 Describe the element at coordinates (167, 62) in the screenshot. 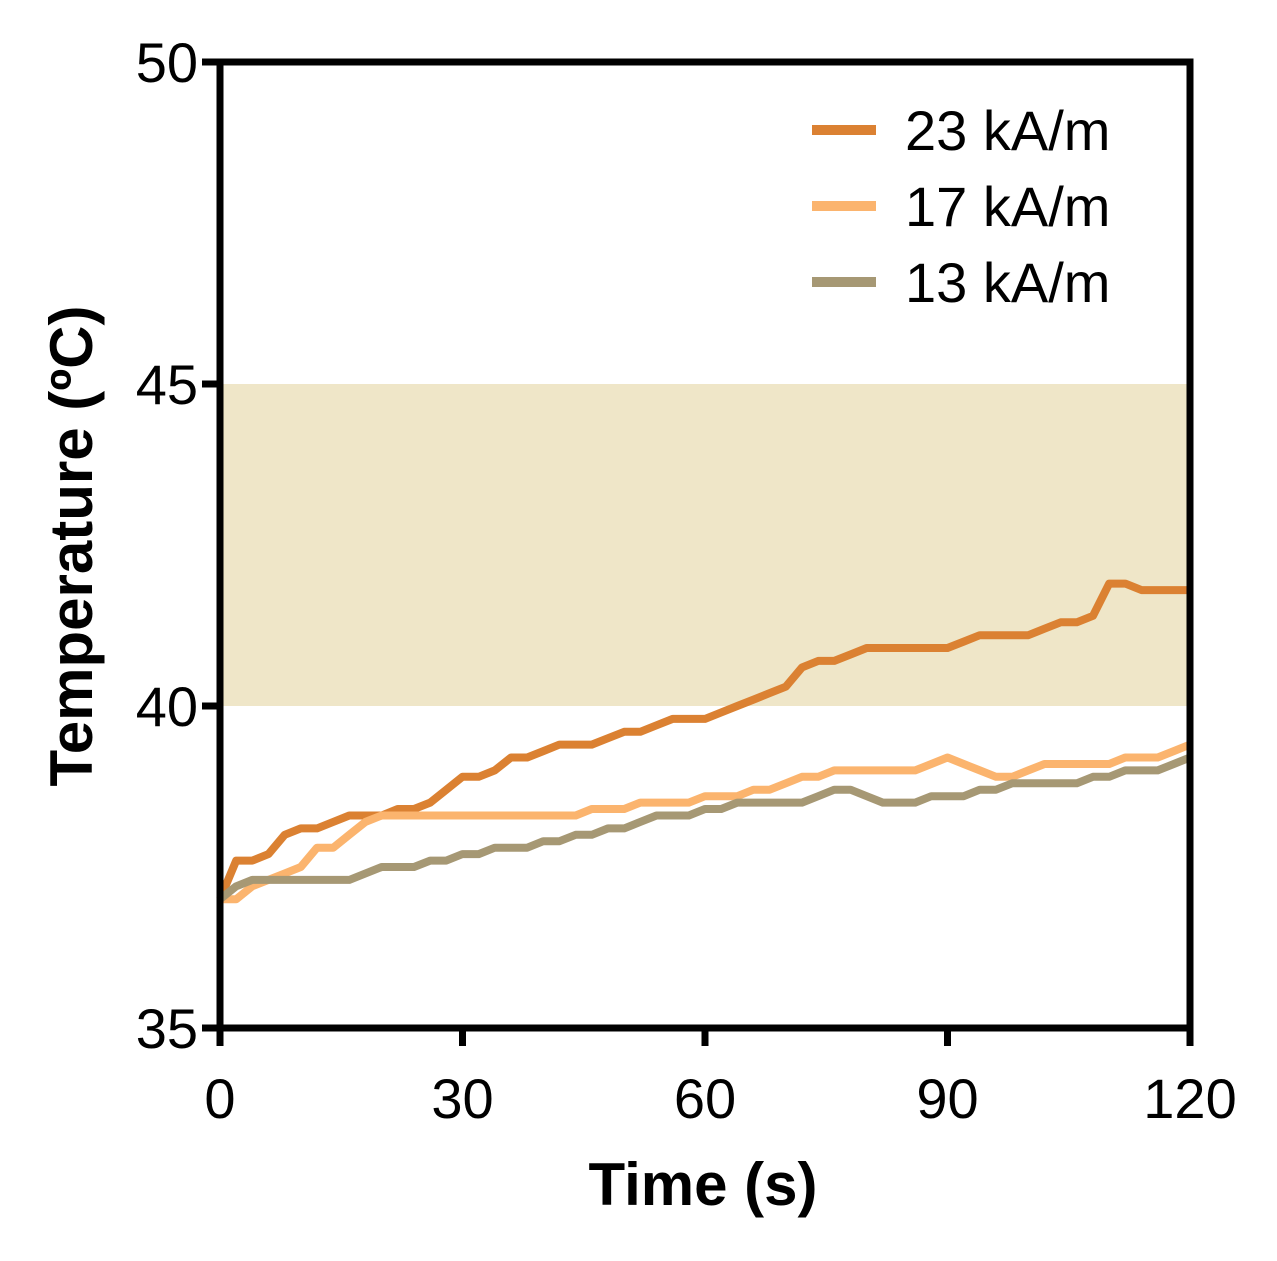

I see `y-tick-label: 50` at that location.